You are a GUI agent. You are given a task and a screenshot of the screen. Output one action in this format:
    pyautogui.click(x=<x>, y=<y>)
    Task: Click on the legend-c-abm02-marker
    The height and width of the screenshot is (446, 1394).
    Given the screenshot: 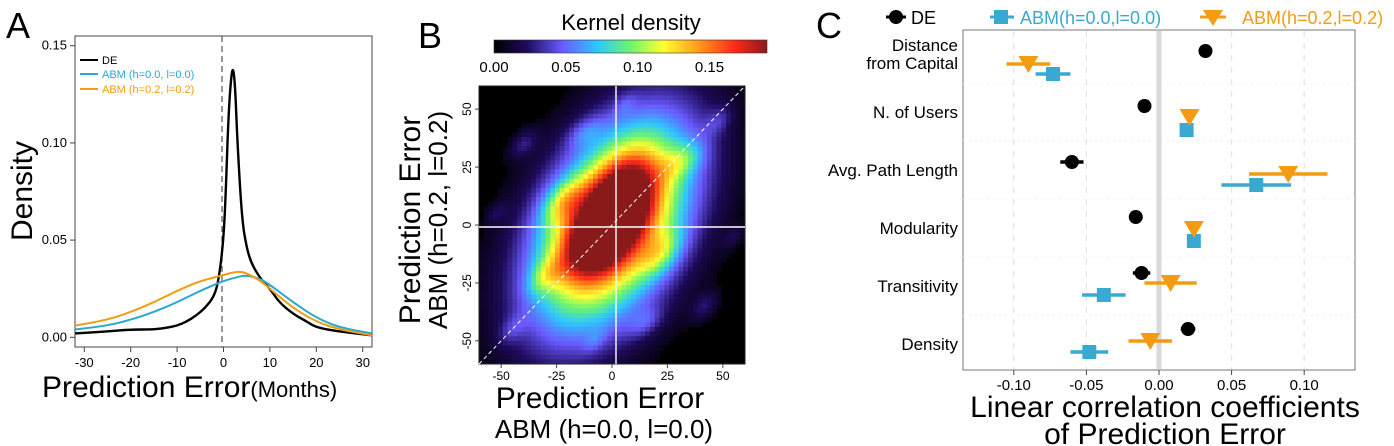 What is the action you would take?
    pyautogui.click(x=1213, y=18)
    